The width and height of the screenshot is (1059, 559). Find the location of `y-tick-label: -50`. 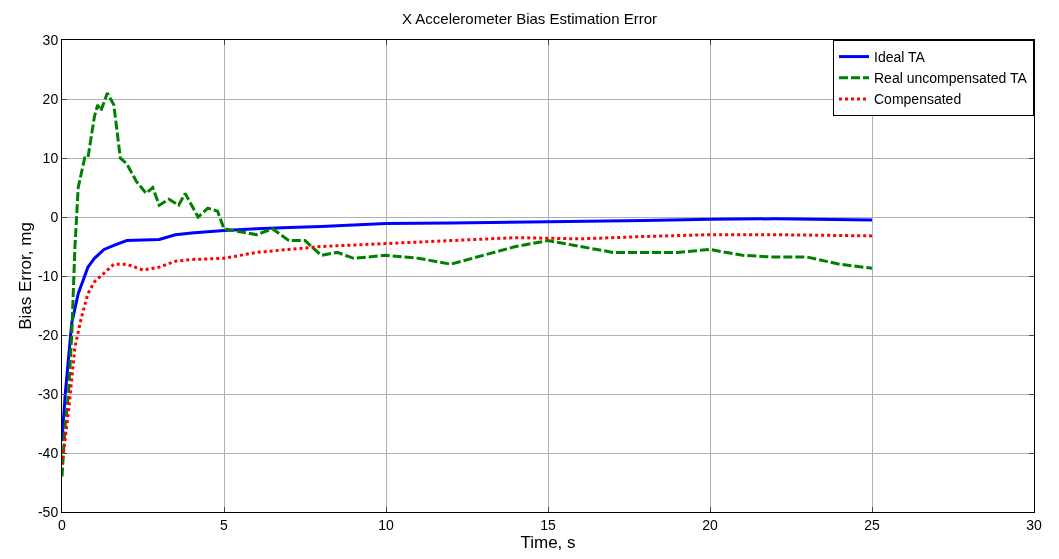

y-tick-label: -50 is located at coordinates (48, 511).